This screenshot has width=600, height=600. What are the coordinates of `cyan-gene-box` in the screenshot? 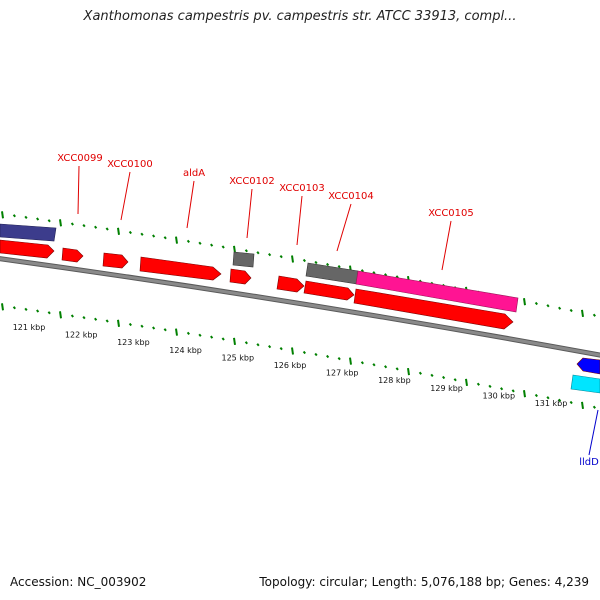 It's located at (585, 384).